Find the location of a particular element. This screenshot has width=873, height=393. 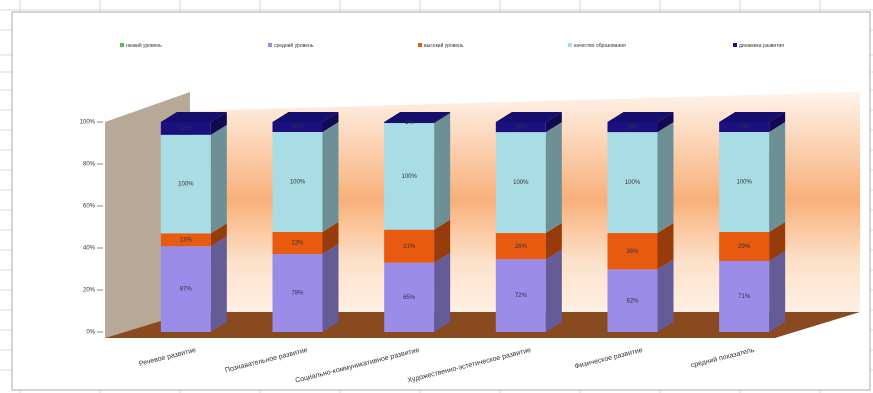

data-label: 31% is located at coordinates (409, 247).